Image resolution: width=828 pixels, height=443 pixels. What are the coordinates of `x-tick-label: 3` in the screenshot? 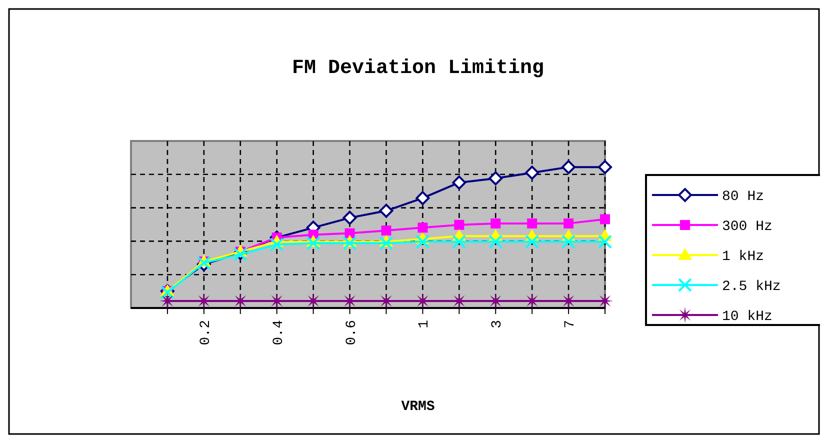 It's located at (498, 324).